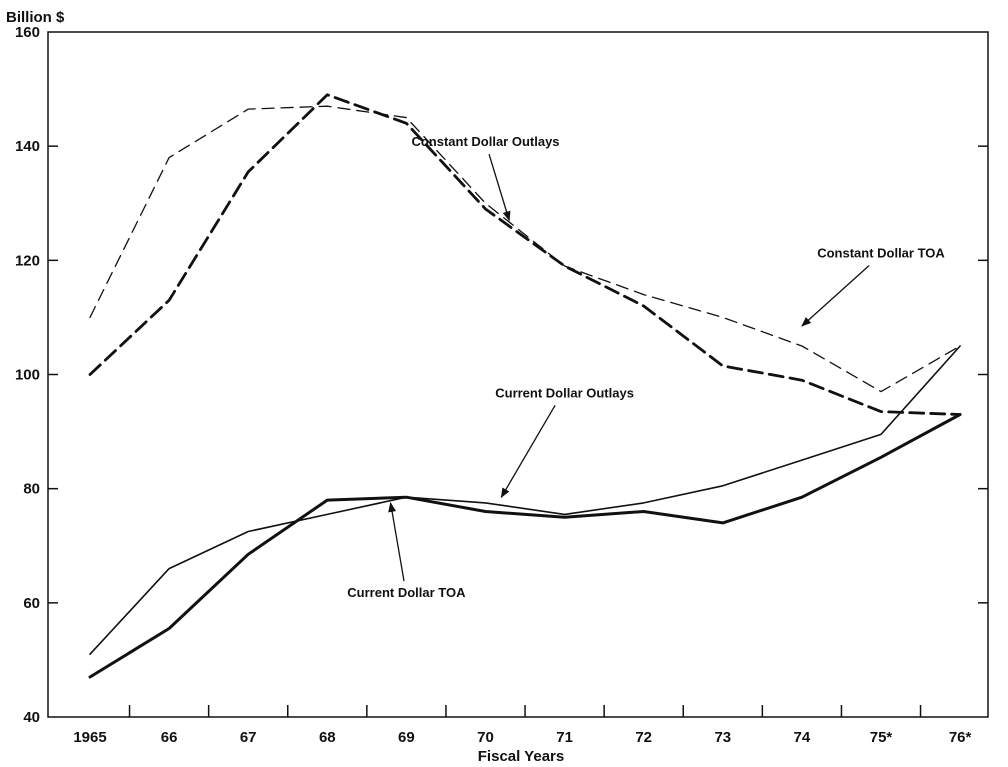 This screenshot has width=1008, height=767. Describe the element at coordinates (522, 725) in the screenshot. I see `x-axis: 1965 66 67 68 69 70 71 72 73 74 75* 76*` at that location.